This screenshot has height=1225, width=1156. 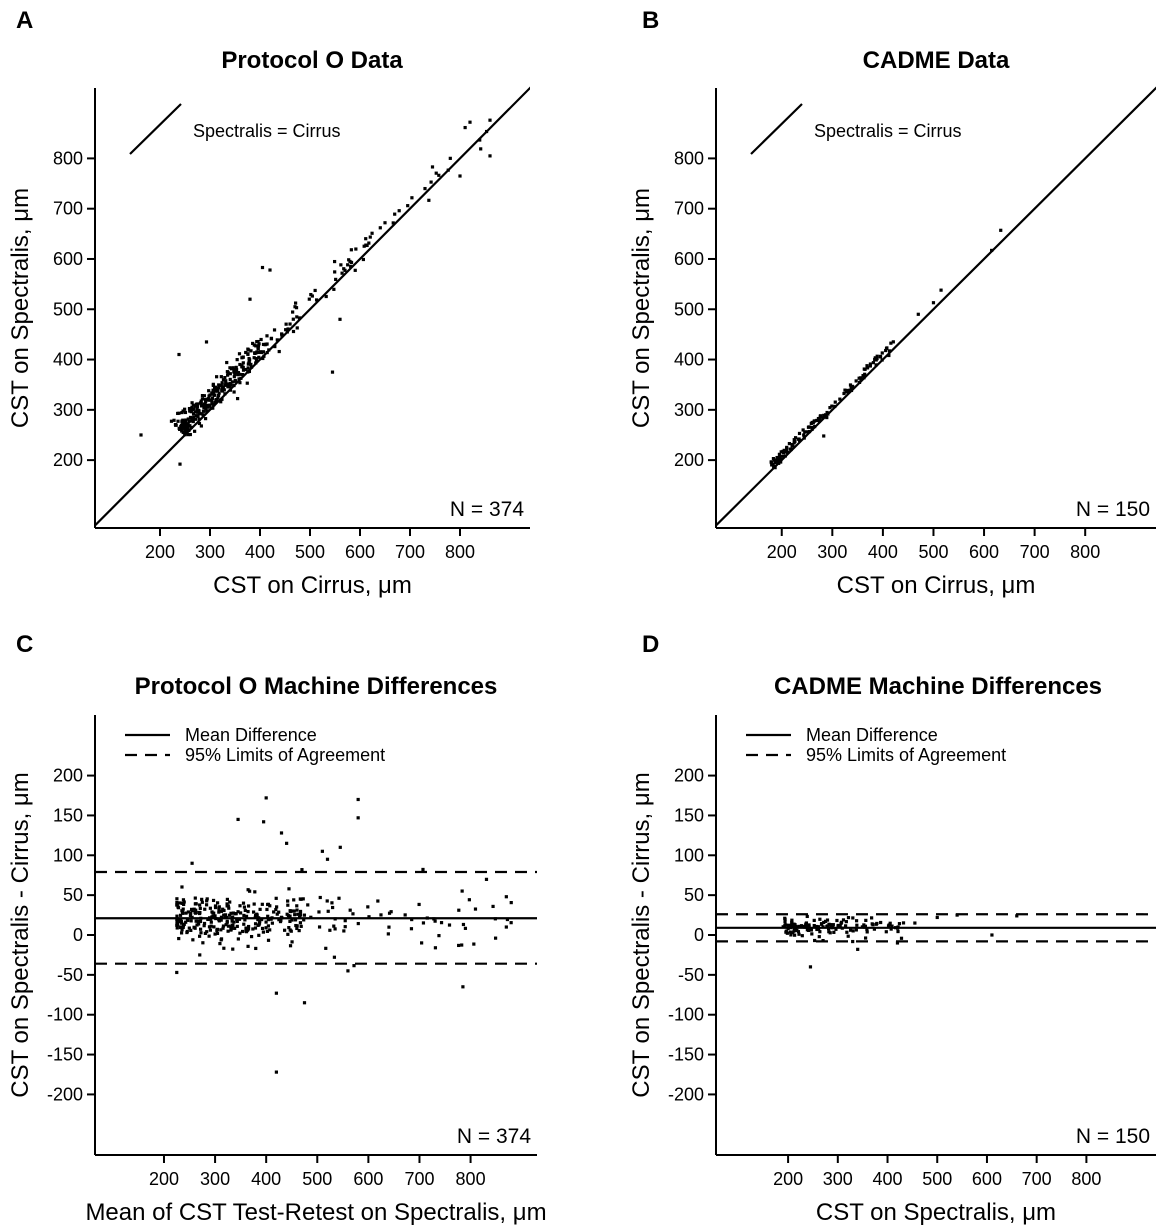 What do you see at coordinates (984, 552) in the screenshot?
I see `x-tick-label: 600` at bounding box center [984, 552].